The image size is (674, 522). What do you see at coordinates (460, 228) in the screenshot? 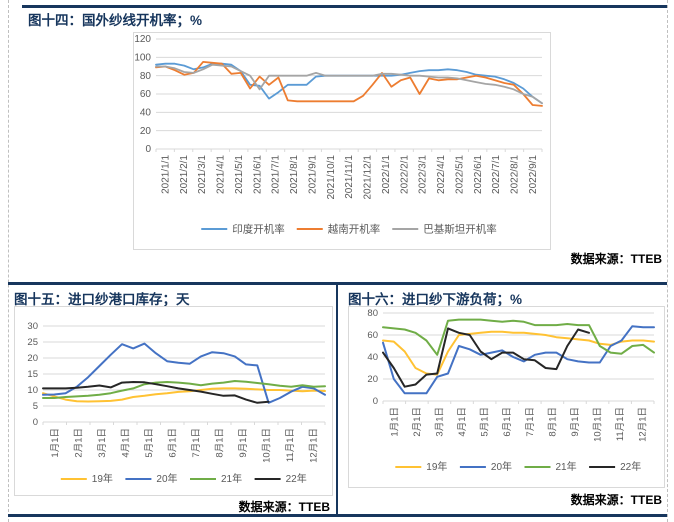
I see `legend-label-2: 巴基斯坦开机率` at bounding box center [460, 228].